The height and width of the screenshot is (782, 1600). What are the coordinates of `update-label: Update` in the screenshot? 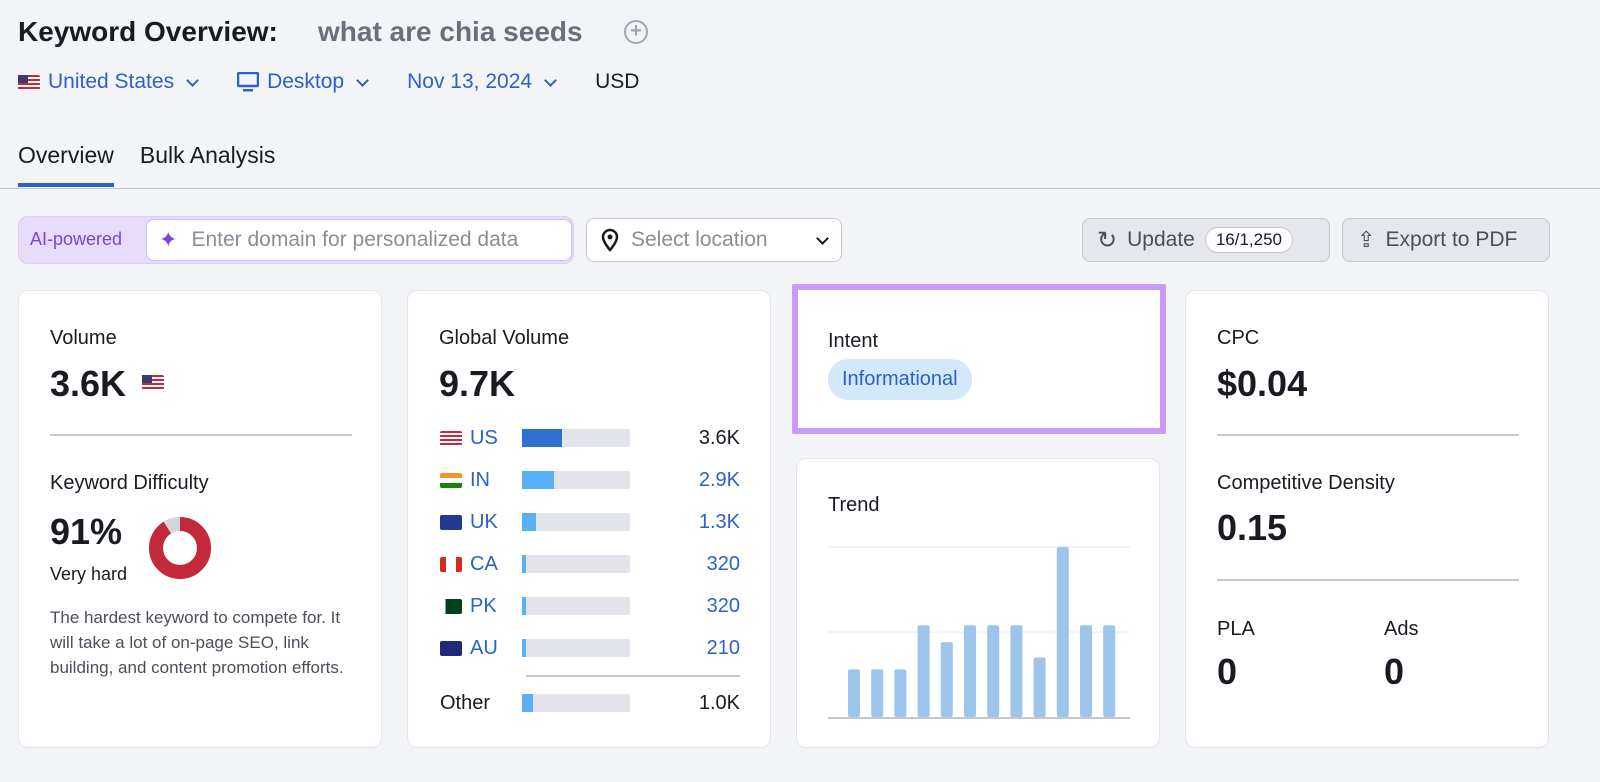 It's located at (1161, 239).